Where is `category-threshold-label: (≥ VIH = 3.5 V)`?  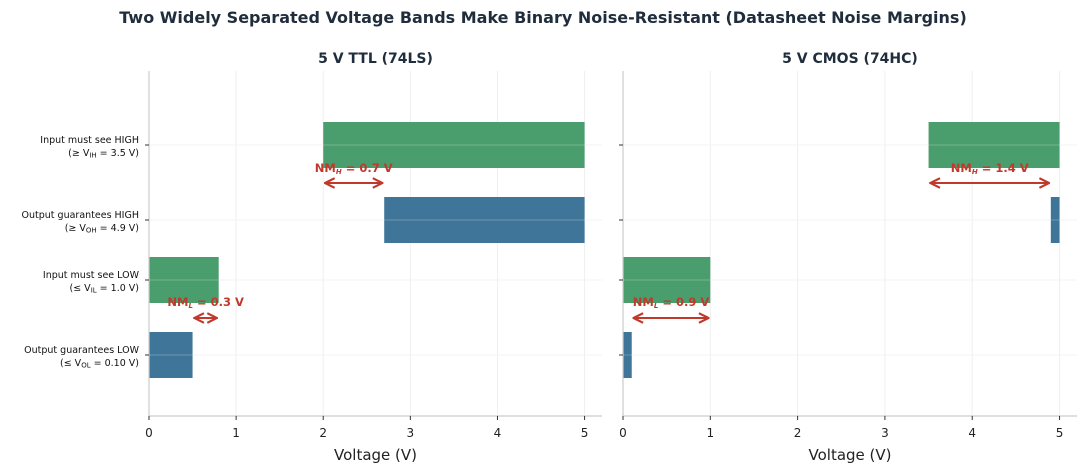 category-threshold-label: (≥ VIH = 3.5 V) is located at coordinates (103, 154).